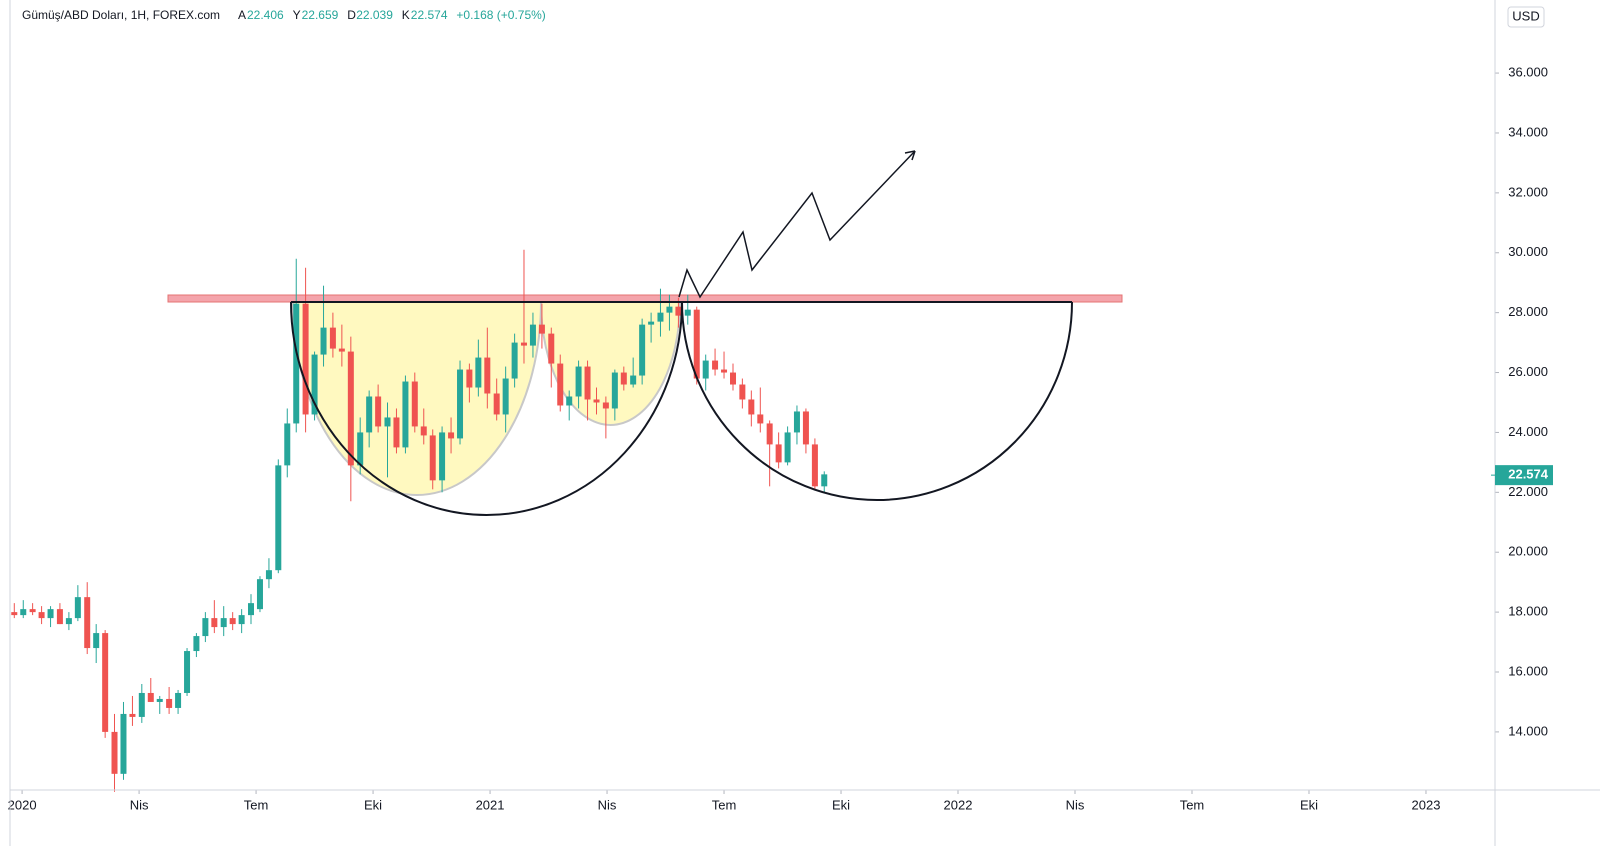  What do you see at coordinates (1528, 491) in the screenshot?
I see `y-tick-label: 22.000` at bounding box center [1528, 491].